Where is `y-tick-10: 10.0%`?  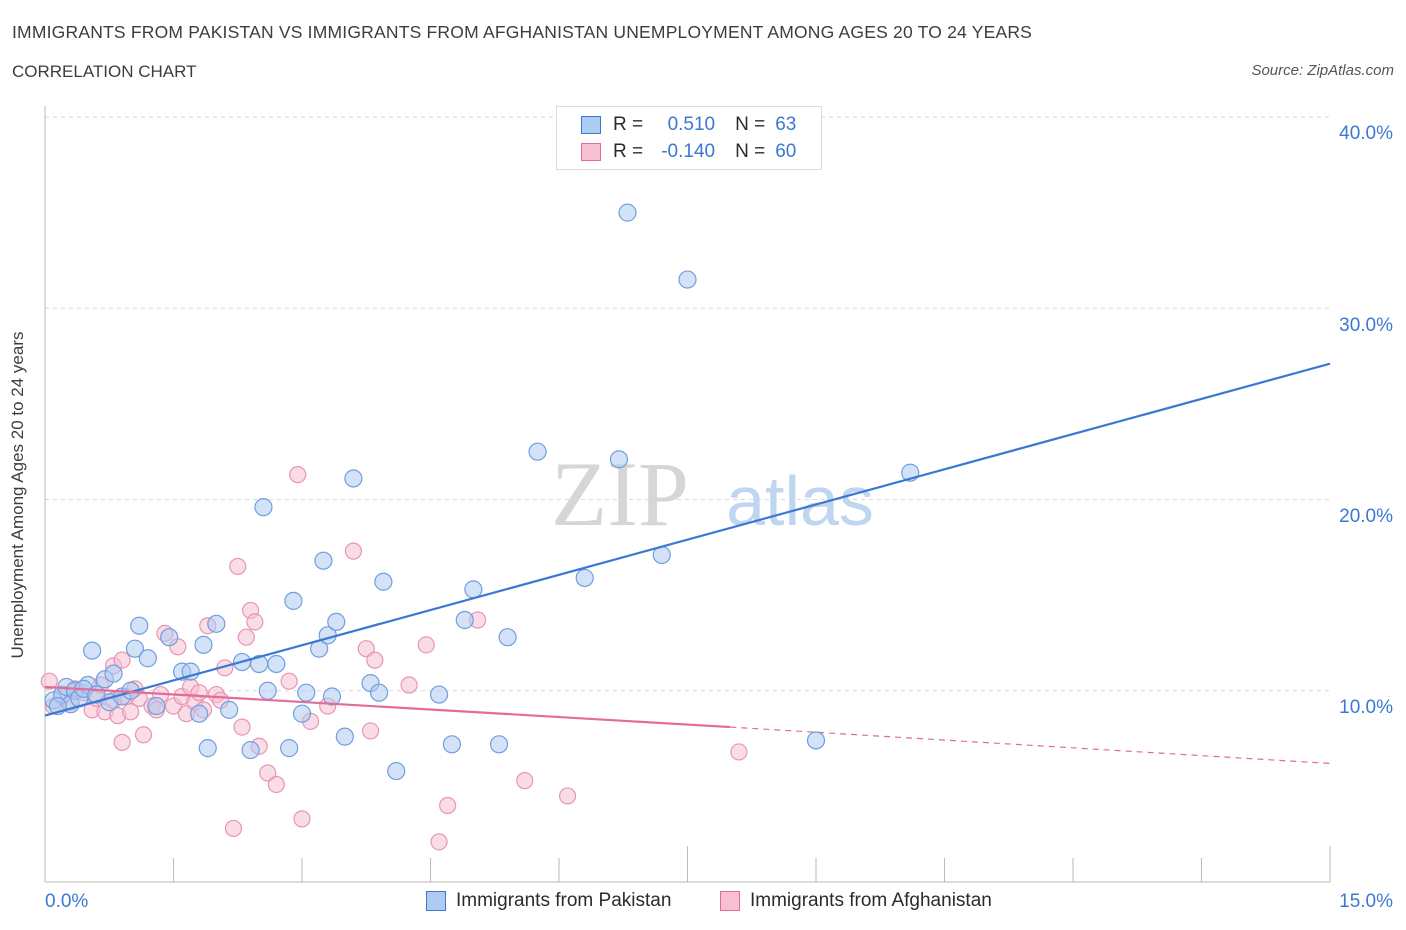
y-tick-10: 10.0% is located at coordinates (1366, 707).